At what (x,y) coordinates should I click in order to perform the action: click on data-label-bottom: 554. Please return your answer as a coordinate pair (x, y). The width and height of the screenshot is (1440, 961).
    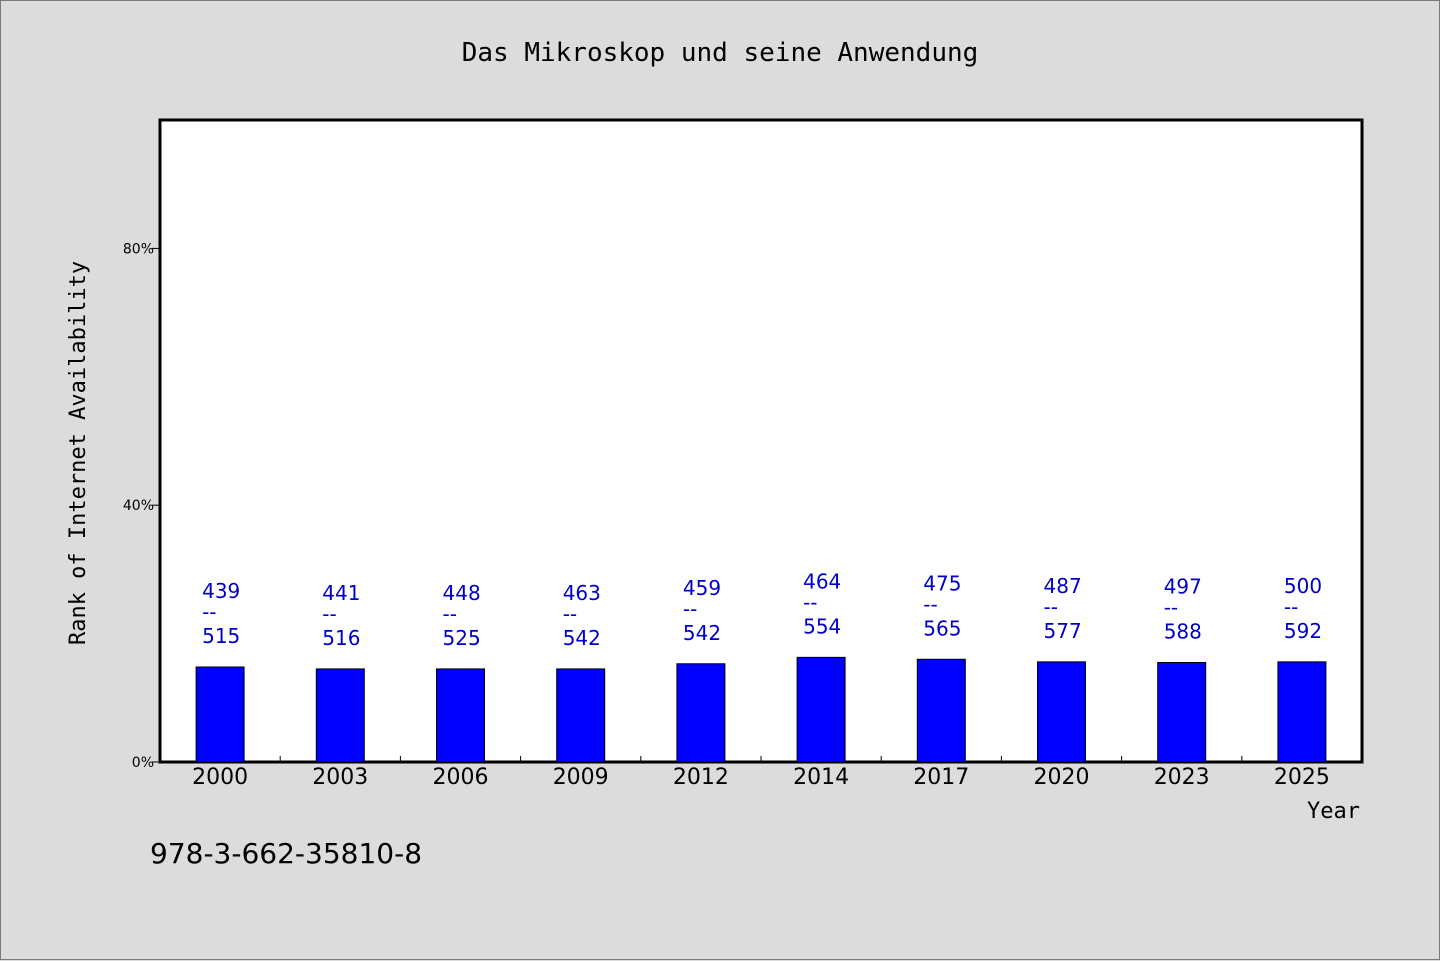
    Looking at the image, I should click on (822, 626).